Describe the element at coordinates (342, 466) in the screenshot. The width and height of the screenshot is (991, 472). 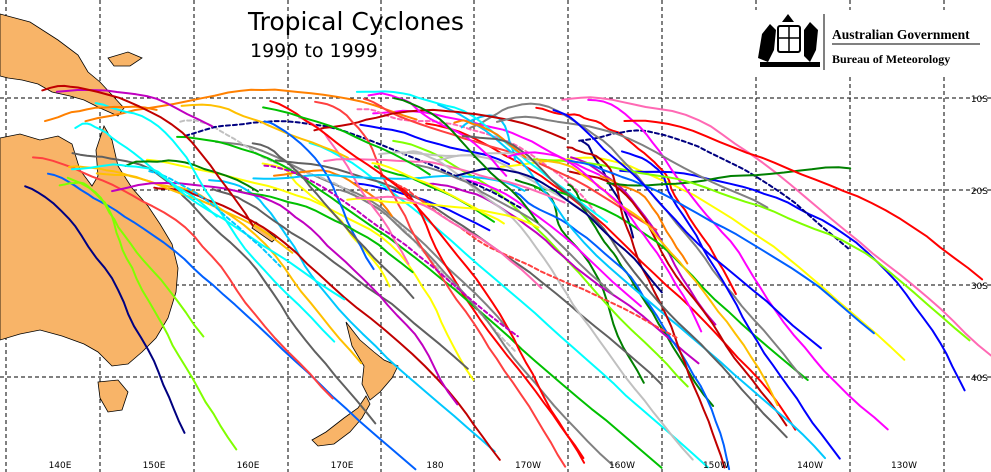
I see `longitude-label: 170E` at that location.